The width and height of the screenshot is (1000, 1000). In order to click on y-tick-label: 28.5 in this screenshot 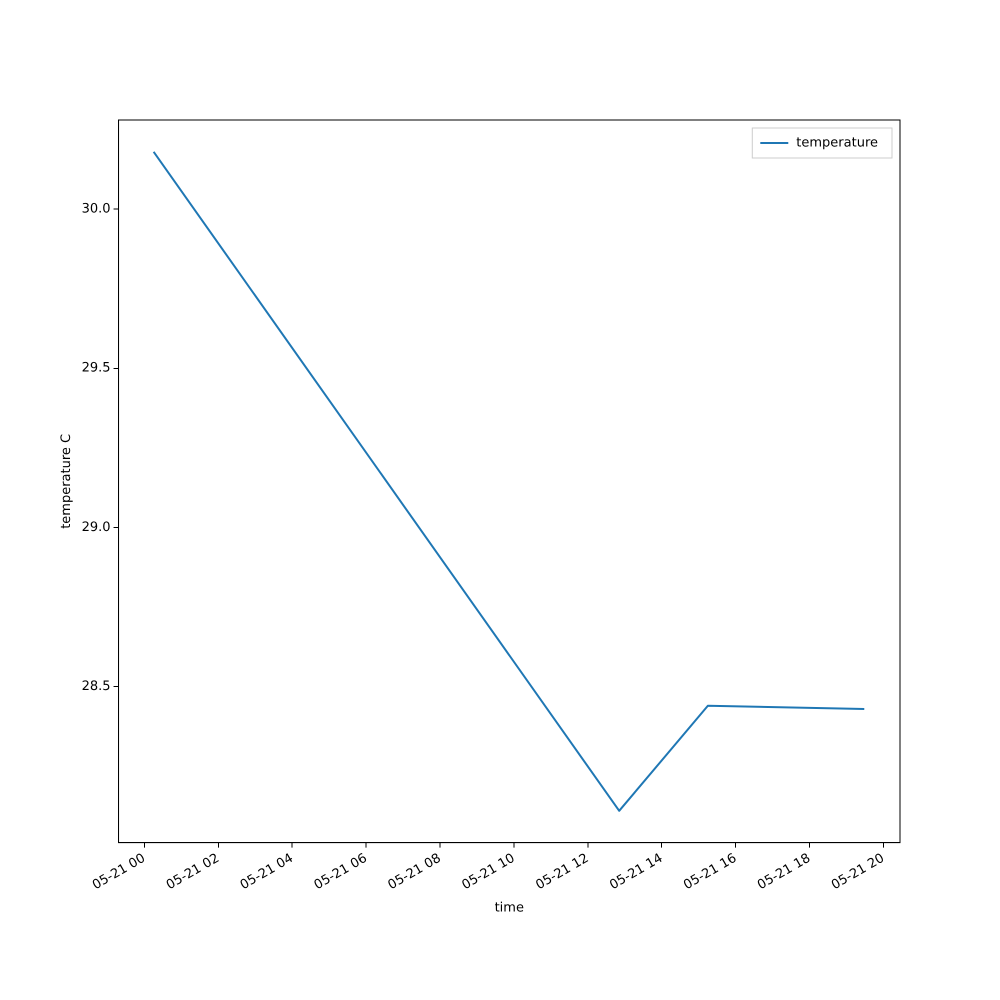, I will do `click(96, 686)`.